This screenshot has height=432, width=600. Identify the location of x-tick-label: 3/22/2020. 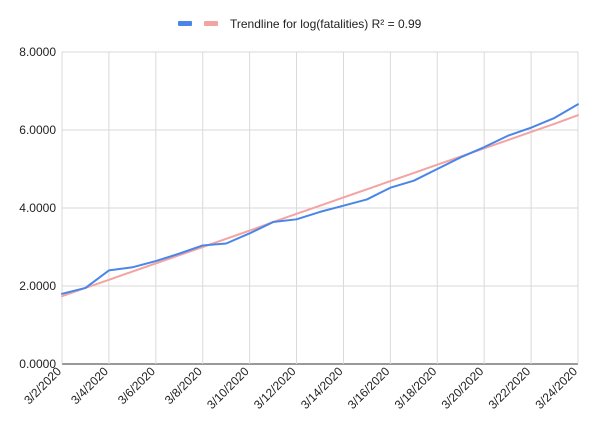
(510, 388).